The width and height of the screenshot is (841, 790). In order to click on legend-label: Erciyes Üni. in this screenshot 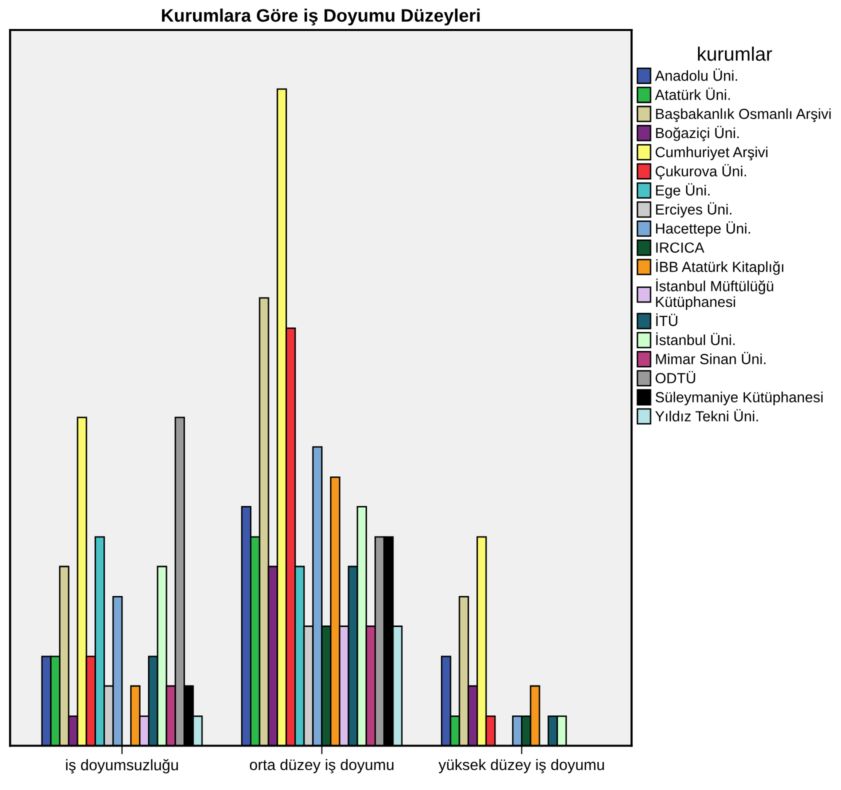, I will do `click(694, 210)`.